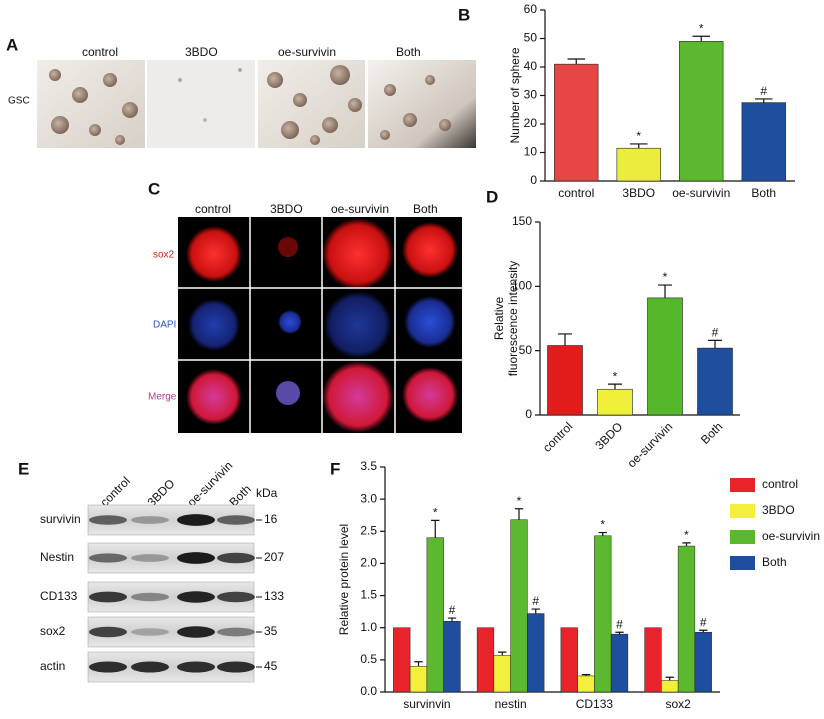 Image resolution: width=824 pixels, height=719 pixels. I want to click on y-axis-title: Number of sphere, so click(515, 95).